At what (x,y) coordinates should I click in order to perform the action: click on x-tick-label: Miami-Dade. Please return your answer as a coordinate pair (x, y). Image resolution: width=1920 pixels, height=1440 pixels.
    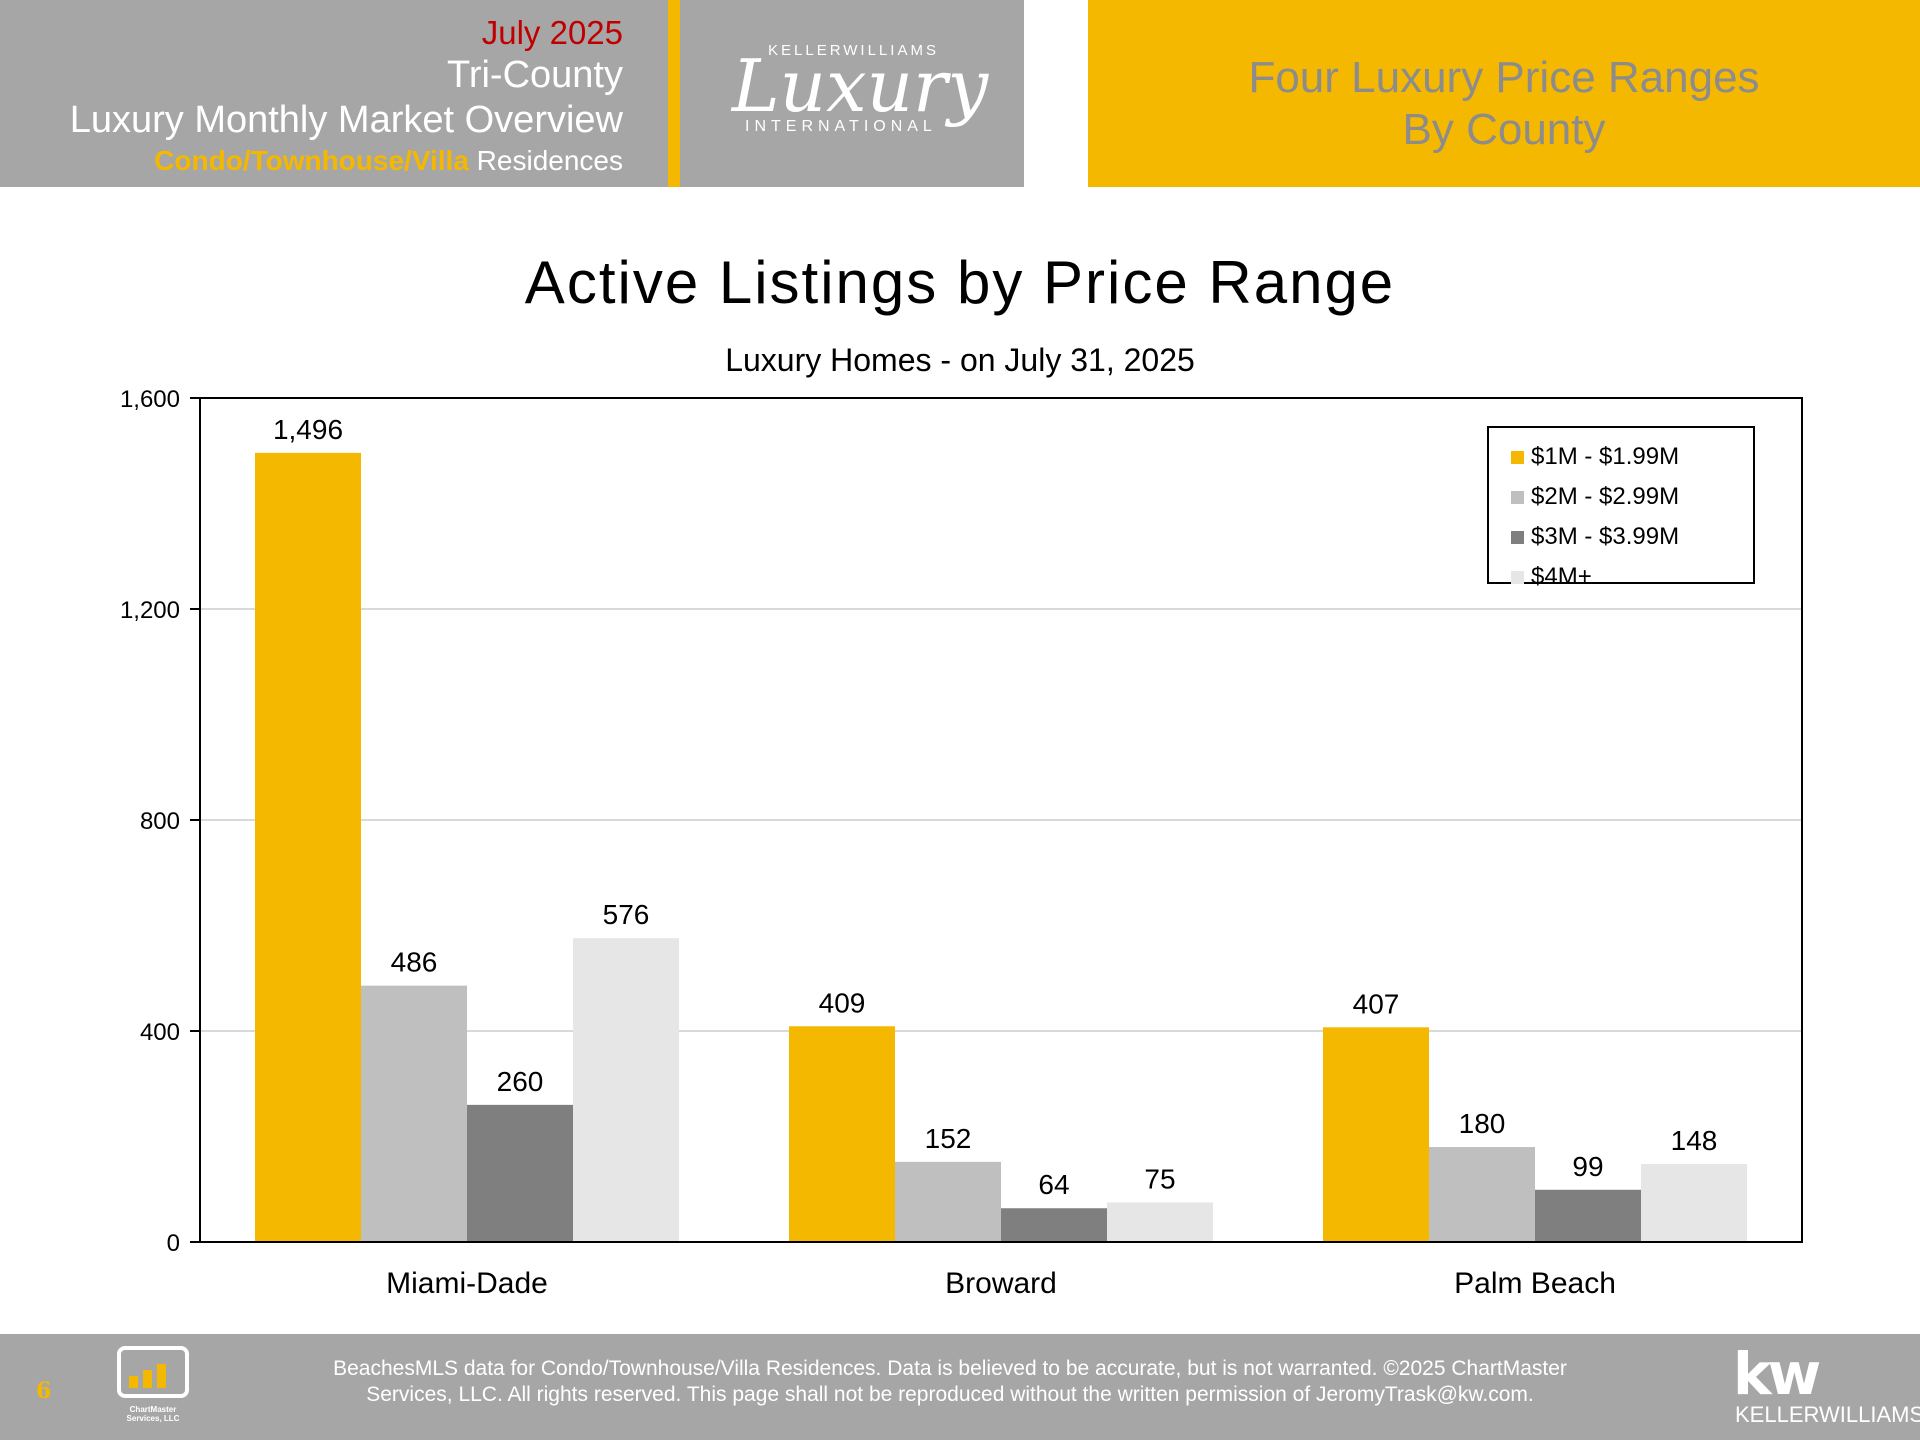
    Looking at the image, I should click on (467, 1283).